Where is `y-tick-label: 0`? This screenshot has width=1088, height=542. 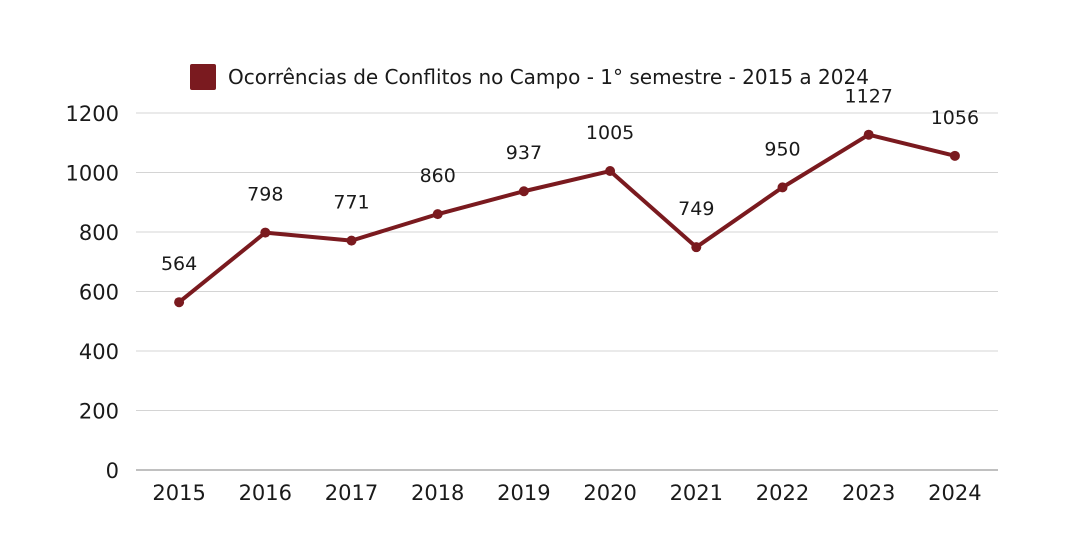
y-tick-label: 0 is located at coordinates (112, 471).